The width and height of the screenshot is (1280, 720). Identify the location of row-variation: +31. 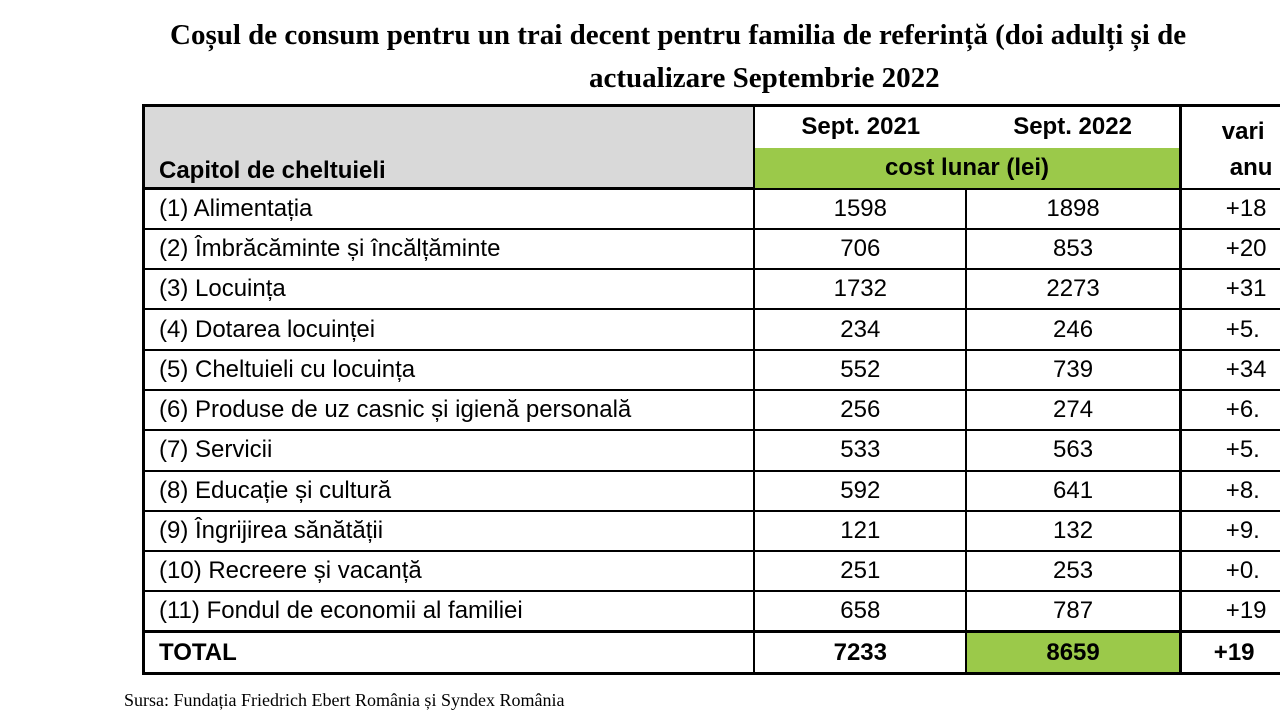
(1229, 289).